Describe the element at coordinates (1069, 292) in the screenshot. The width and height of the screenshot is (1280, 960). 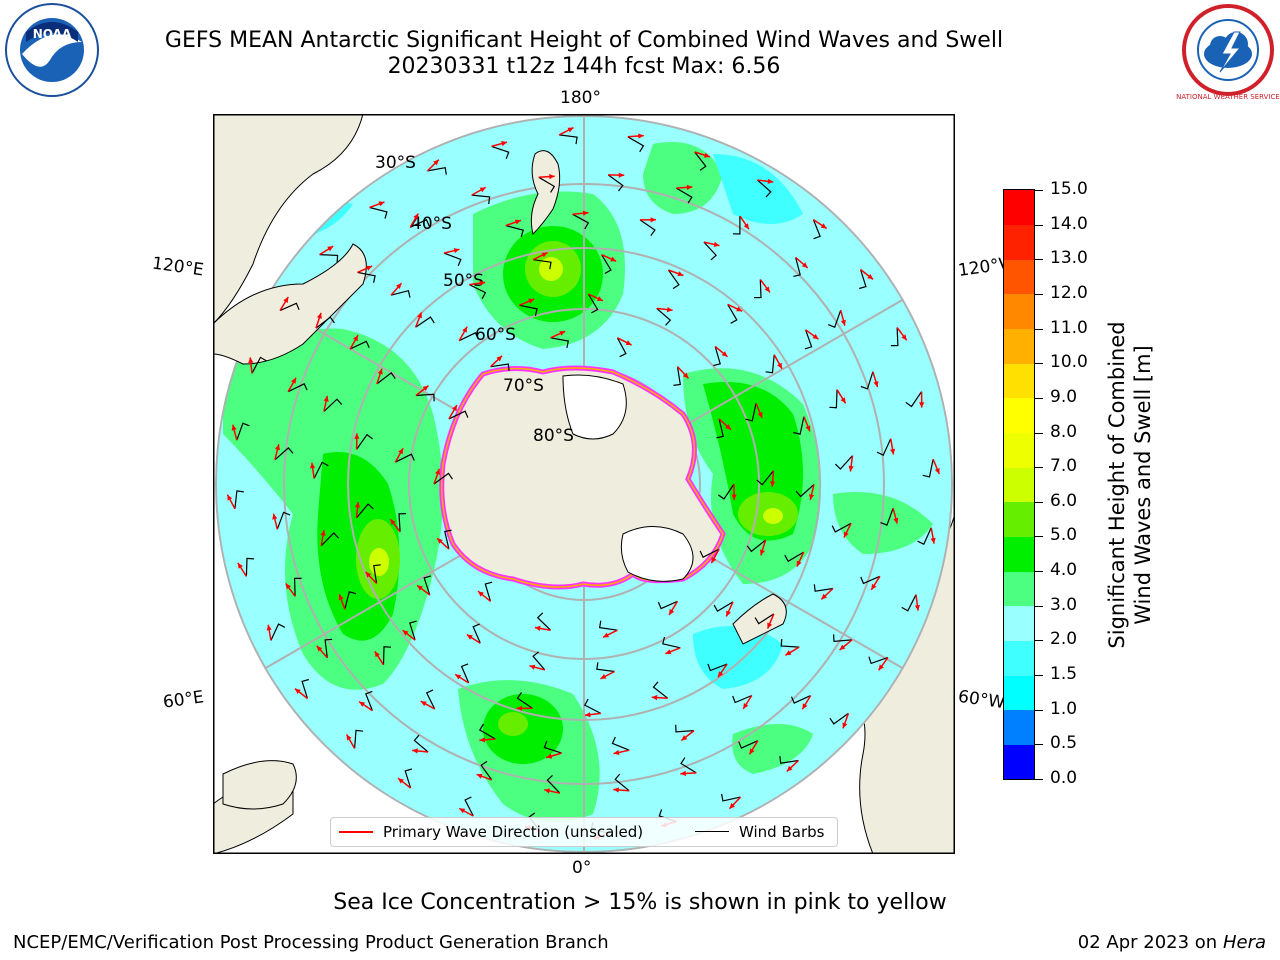
I see `colorbar-tick-label: 12.0` at that location.